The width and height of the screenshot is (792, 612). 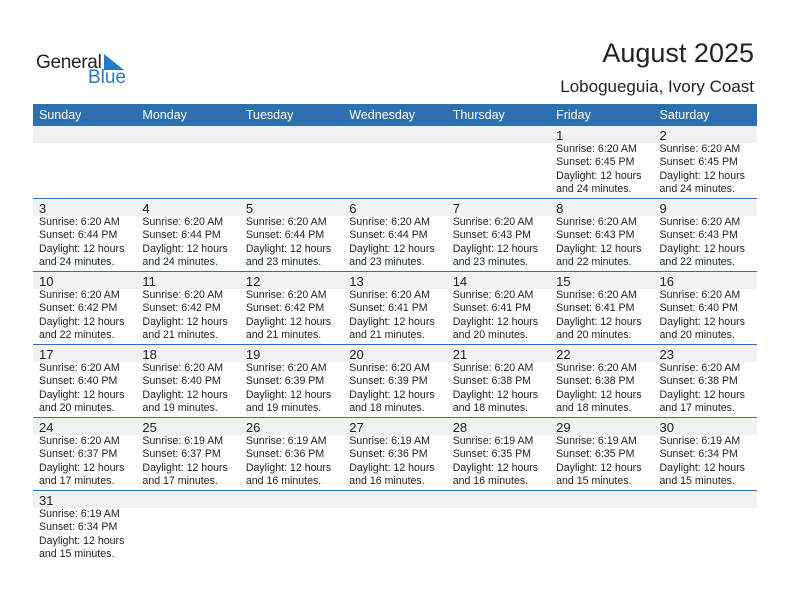 What do you see at coordinates (149, 427) in the screenshot?
I see `day-number: 25` at bounding box center [149, 427].